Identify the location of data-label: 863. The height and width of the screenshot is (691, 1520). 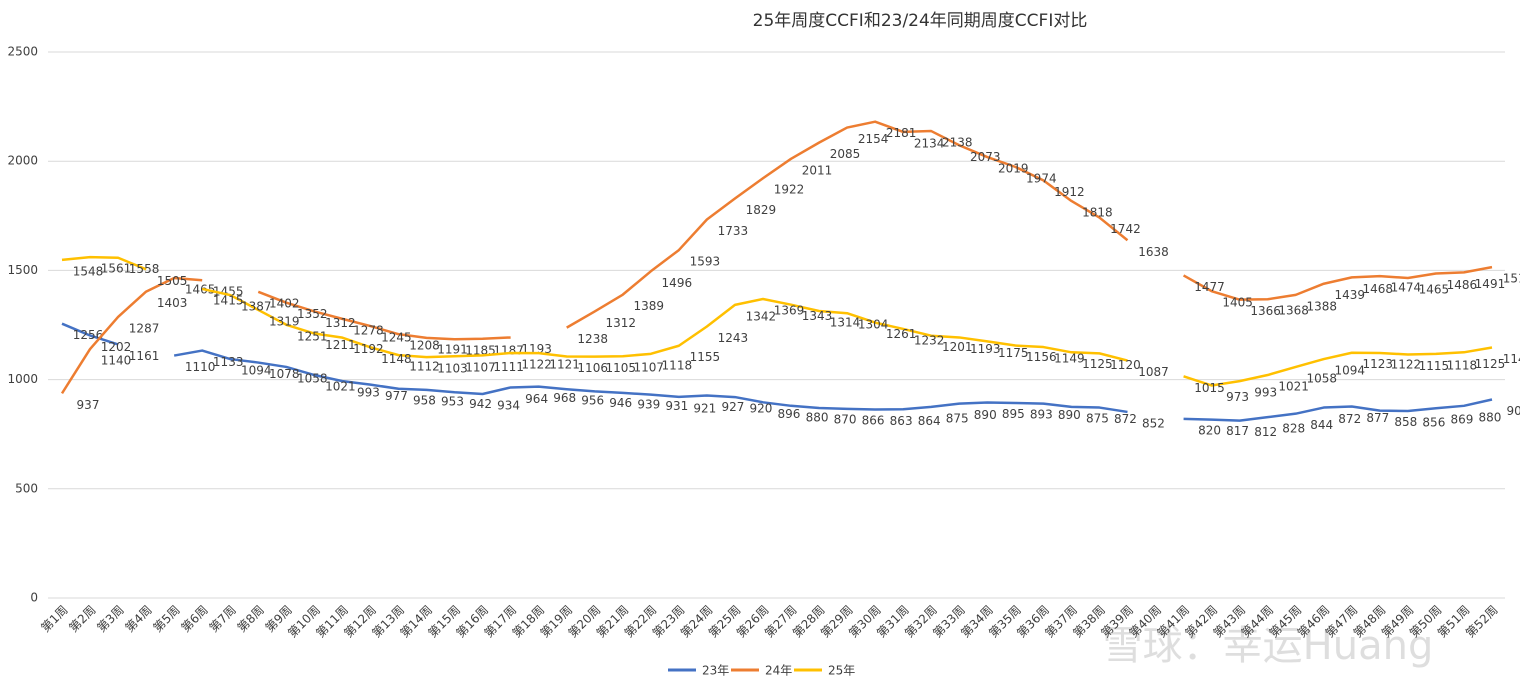
(901, 421).